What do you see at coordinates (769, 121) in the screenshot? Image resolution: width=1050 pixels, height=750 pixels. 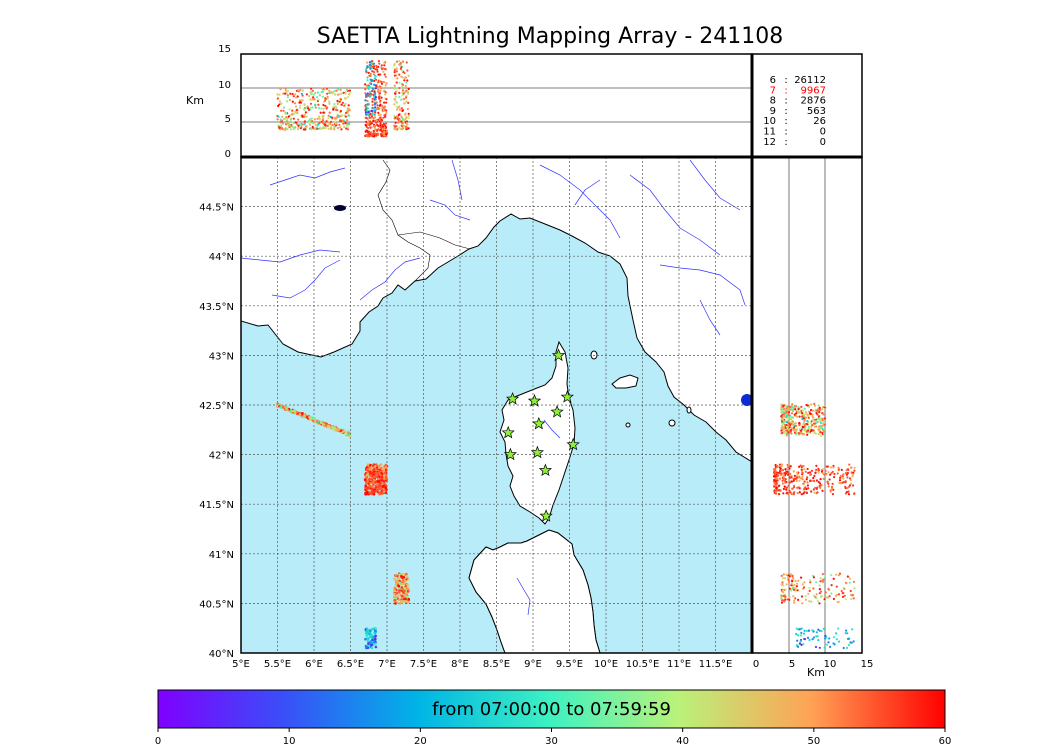 I see `station-count-n: 10` at bounding box center [769, 121].